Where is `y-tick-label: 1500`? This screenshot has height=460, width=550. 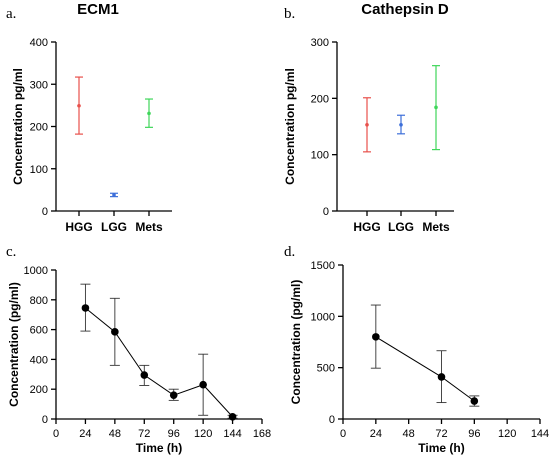
y-tick-label: 1500 is located at coordinates (323, 266).